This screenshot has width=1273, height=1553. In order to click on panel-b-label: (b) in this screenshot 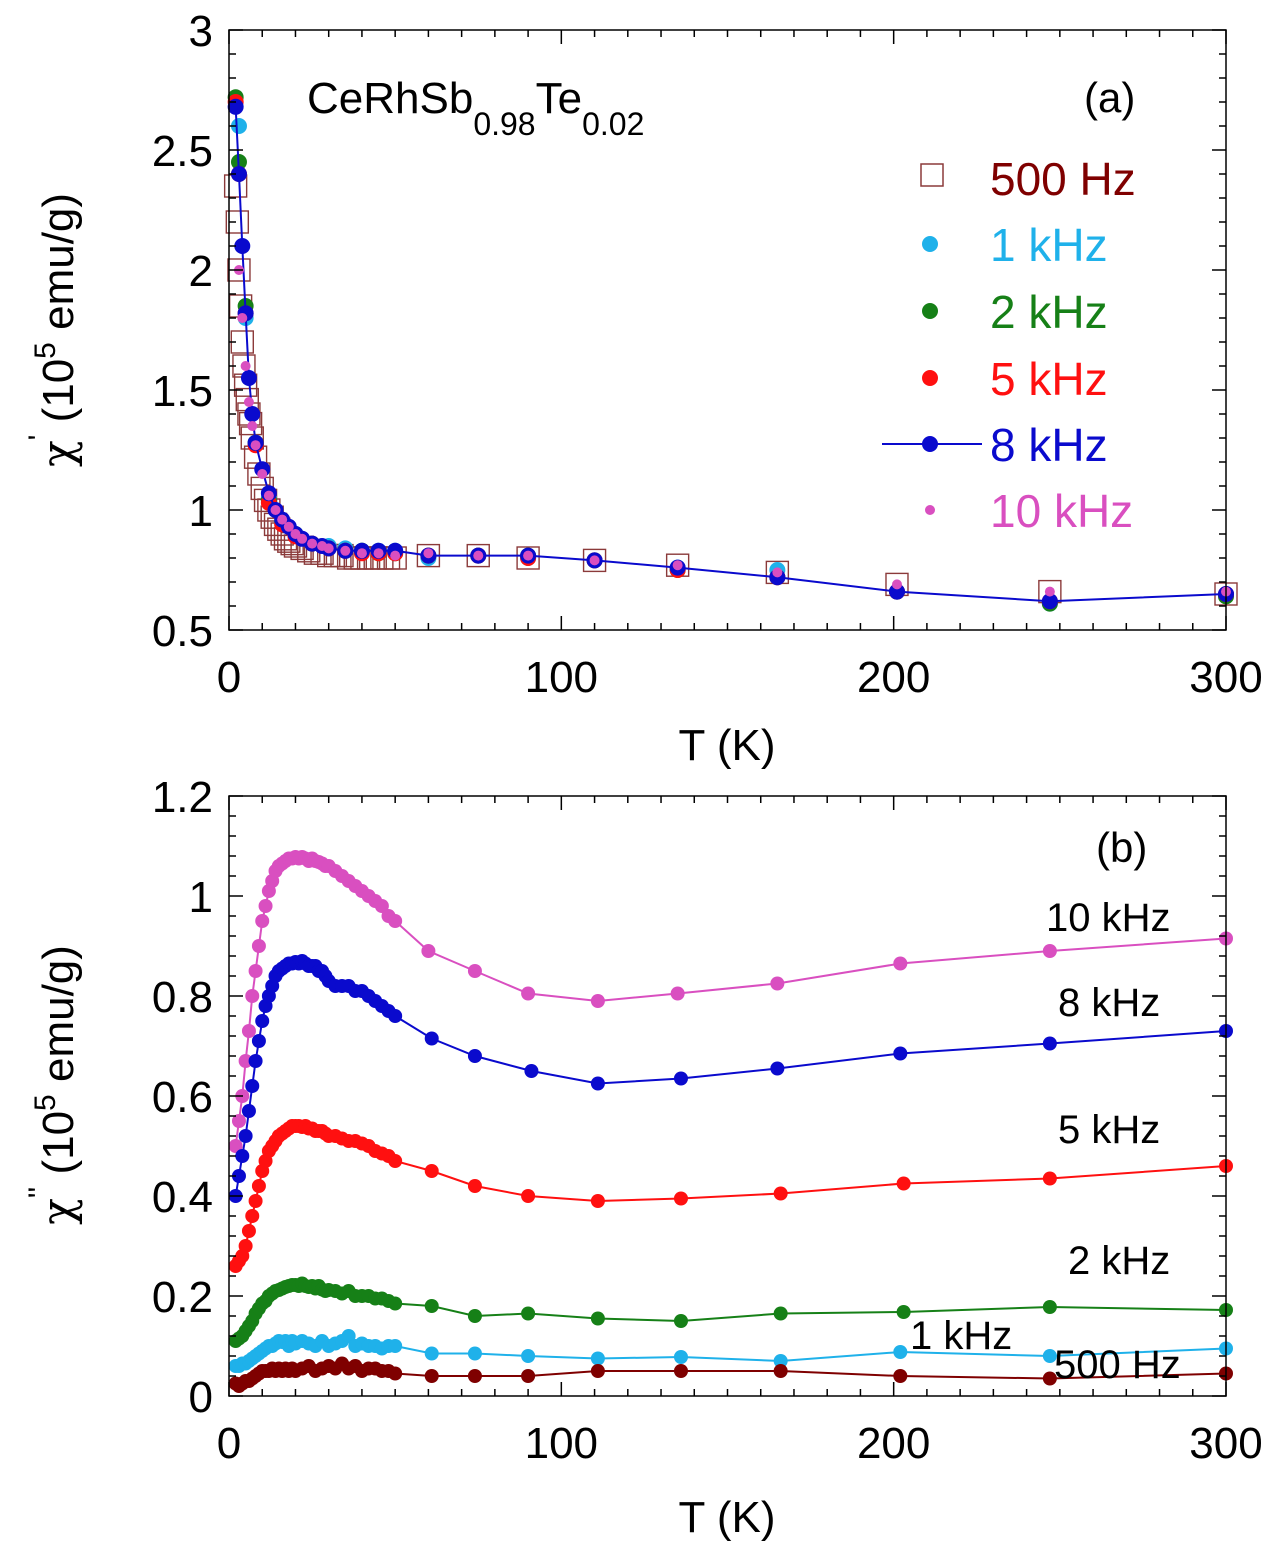, I will do `click(1121, 847)`.